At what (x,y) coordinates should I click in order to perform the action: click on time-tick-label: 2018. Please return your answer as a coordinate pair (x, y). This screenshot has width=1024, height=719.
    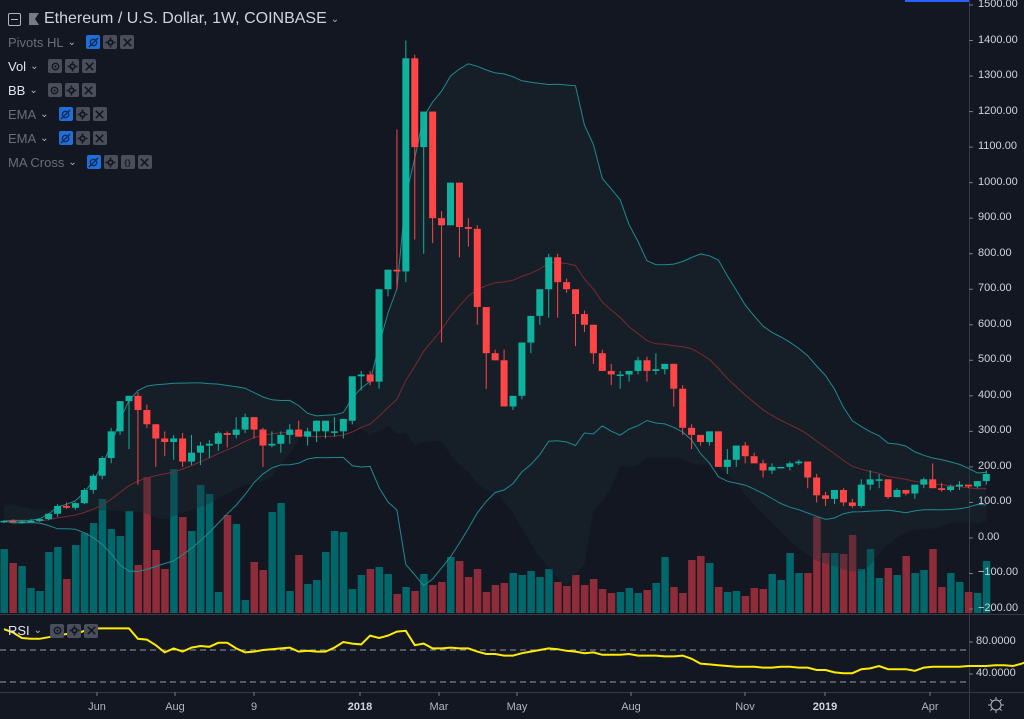
    Looking at the image, I should click on (360, 707).